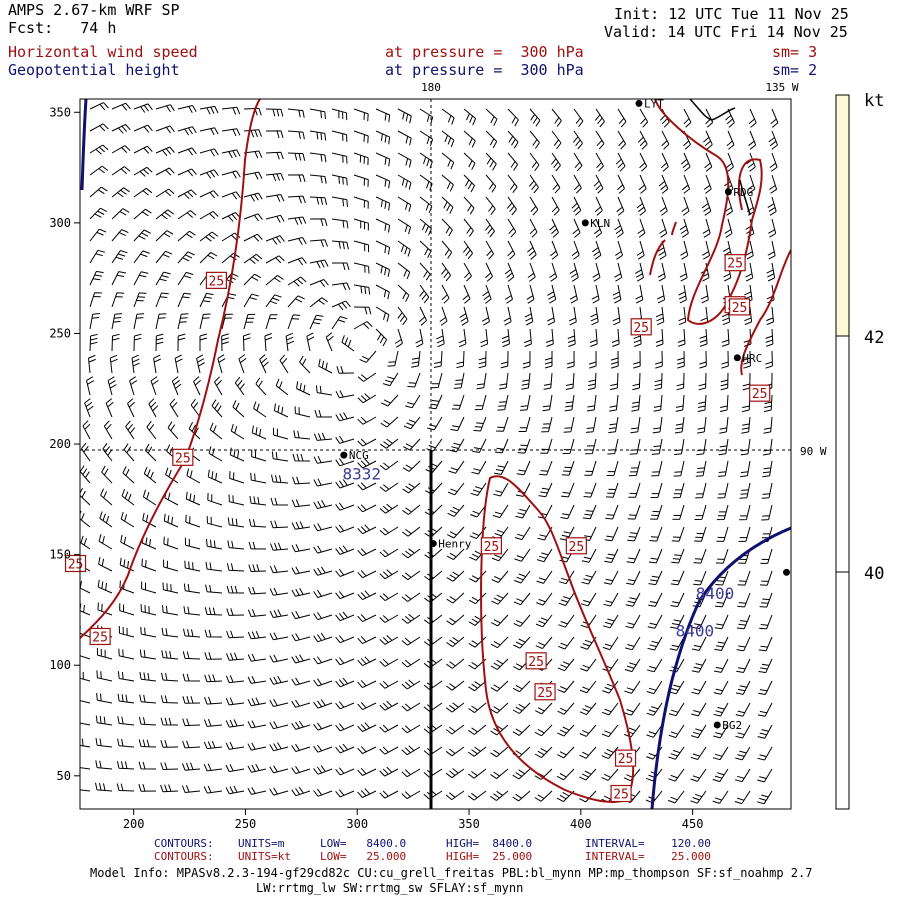 The height and width of the screenshot is (900, 900). Describe the element at coordinates (454, 544) in the screenshot. I see `station-label: Henry` at that location.